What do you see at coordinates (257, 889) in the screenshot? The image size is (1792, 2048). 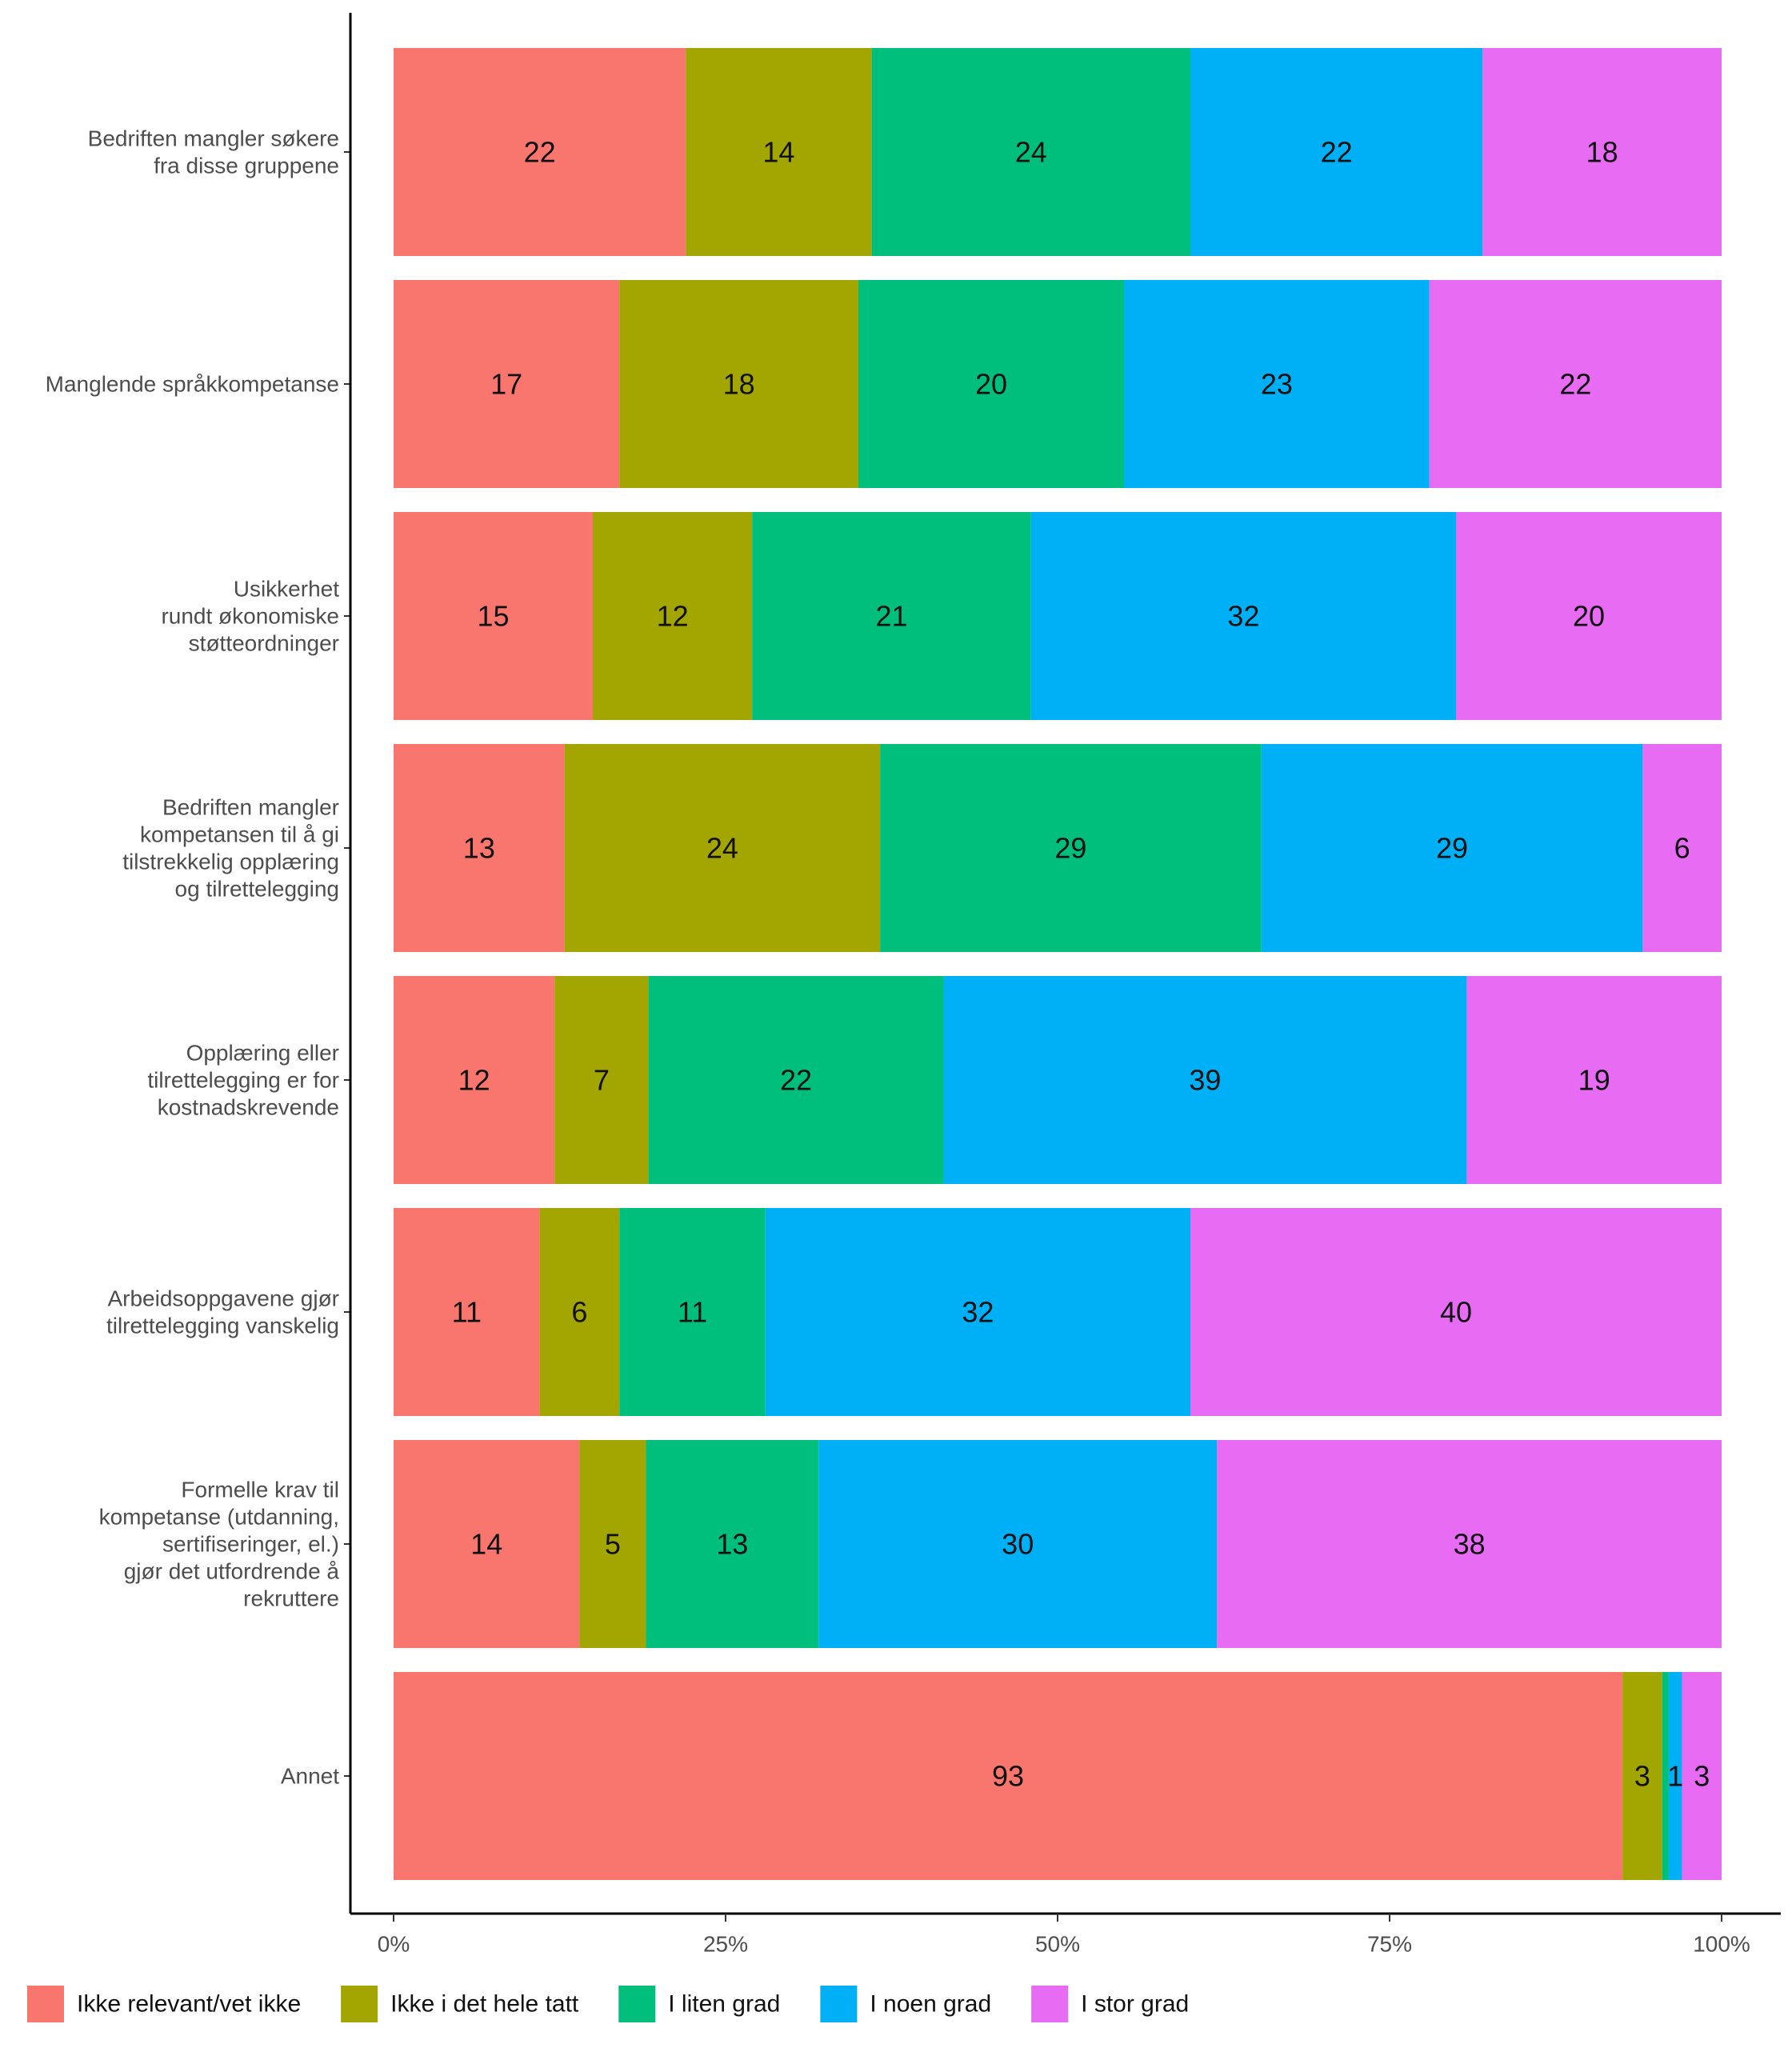 I see `category-label-line: og tilrettelegging` at bounding box center [257, 889].